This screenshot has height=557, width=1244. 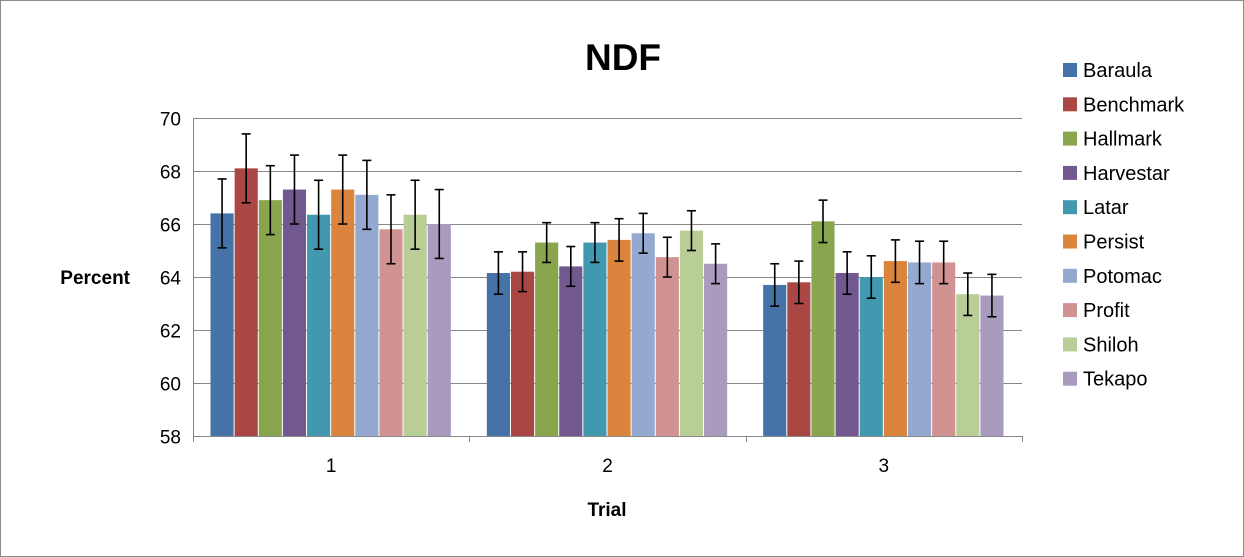 I want to click on x-tick-label: 1, so click(x=331, y=466).